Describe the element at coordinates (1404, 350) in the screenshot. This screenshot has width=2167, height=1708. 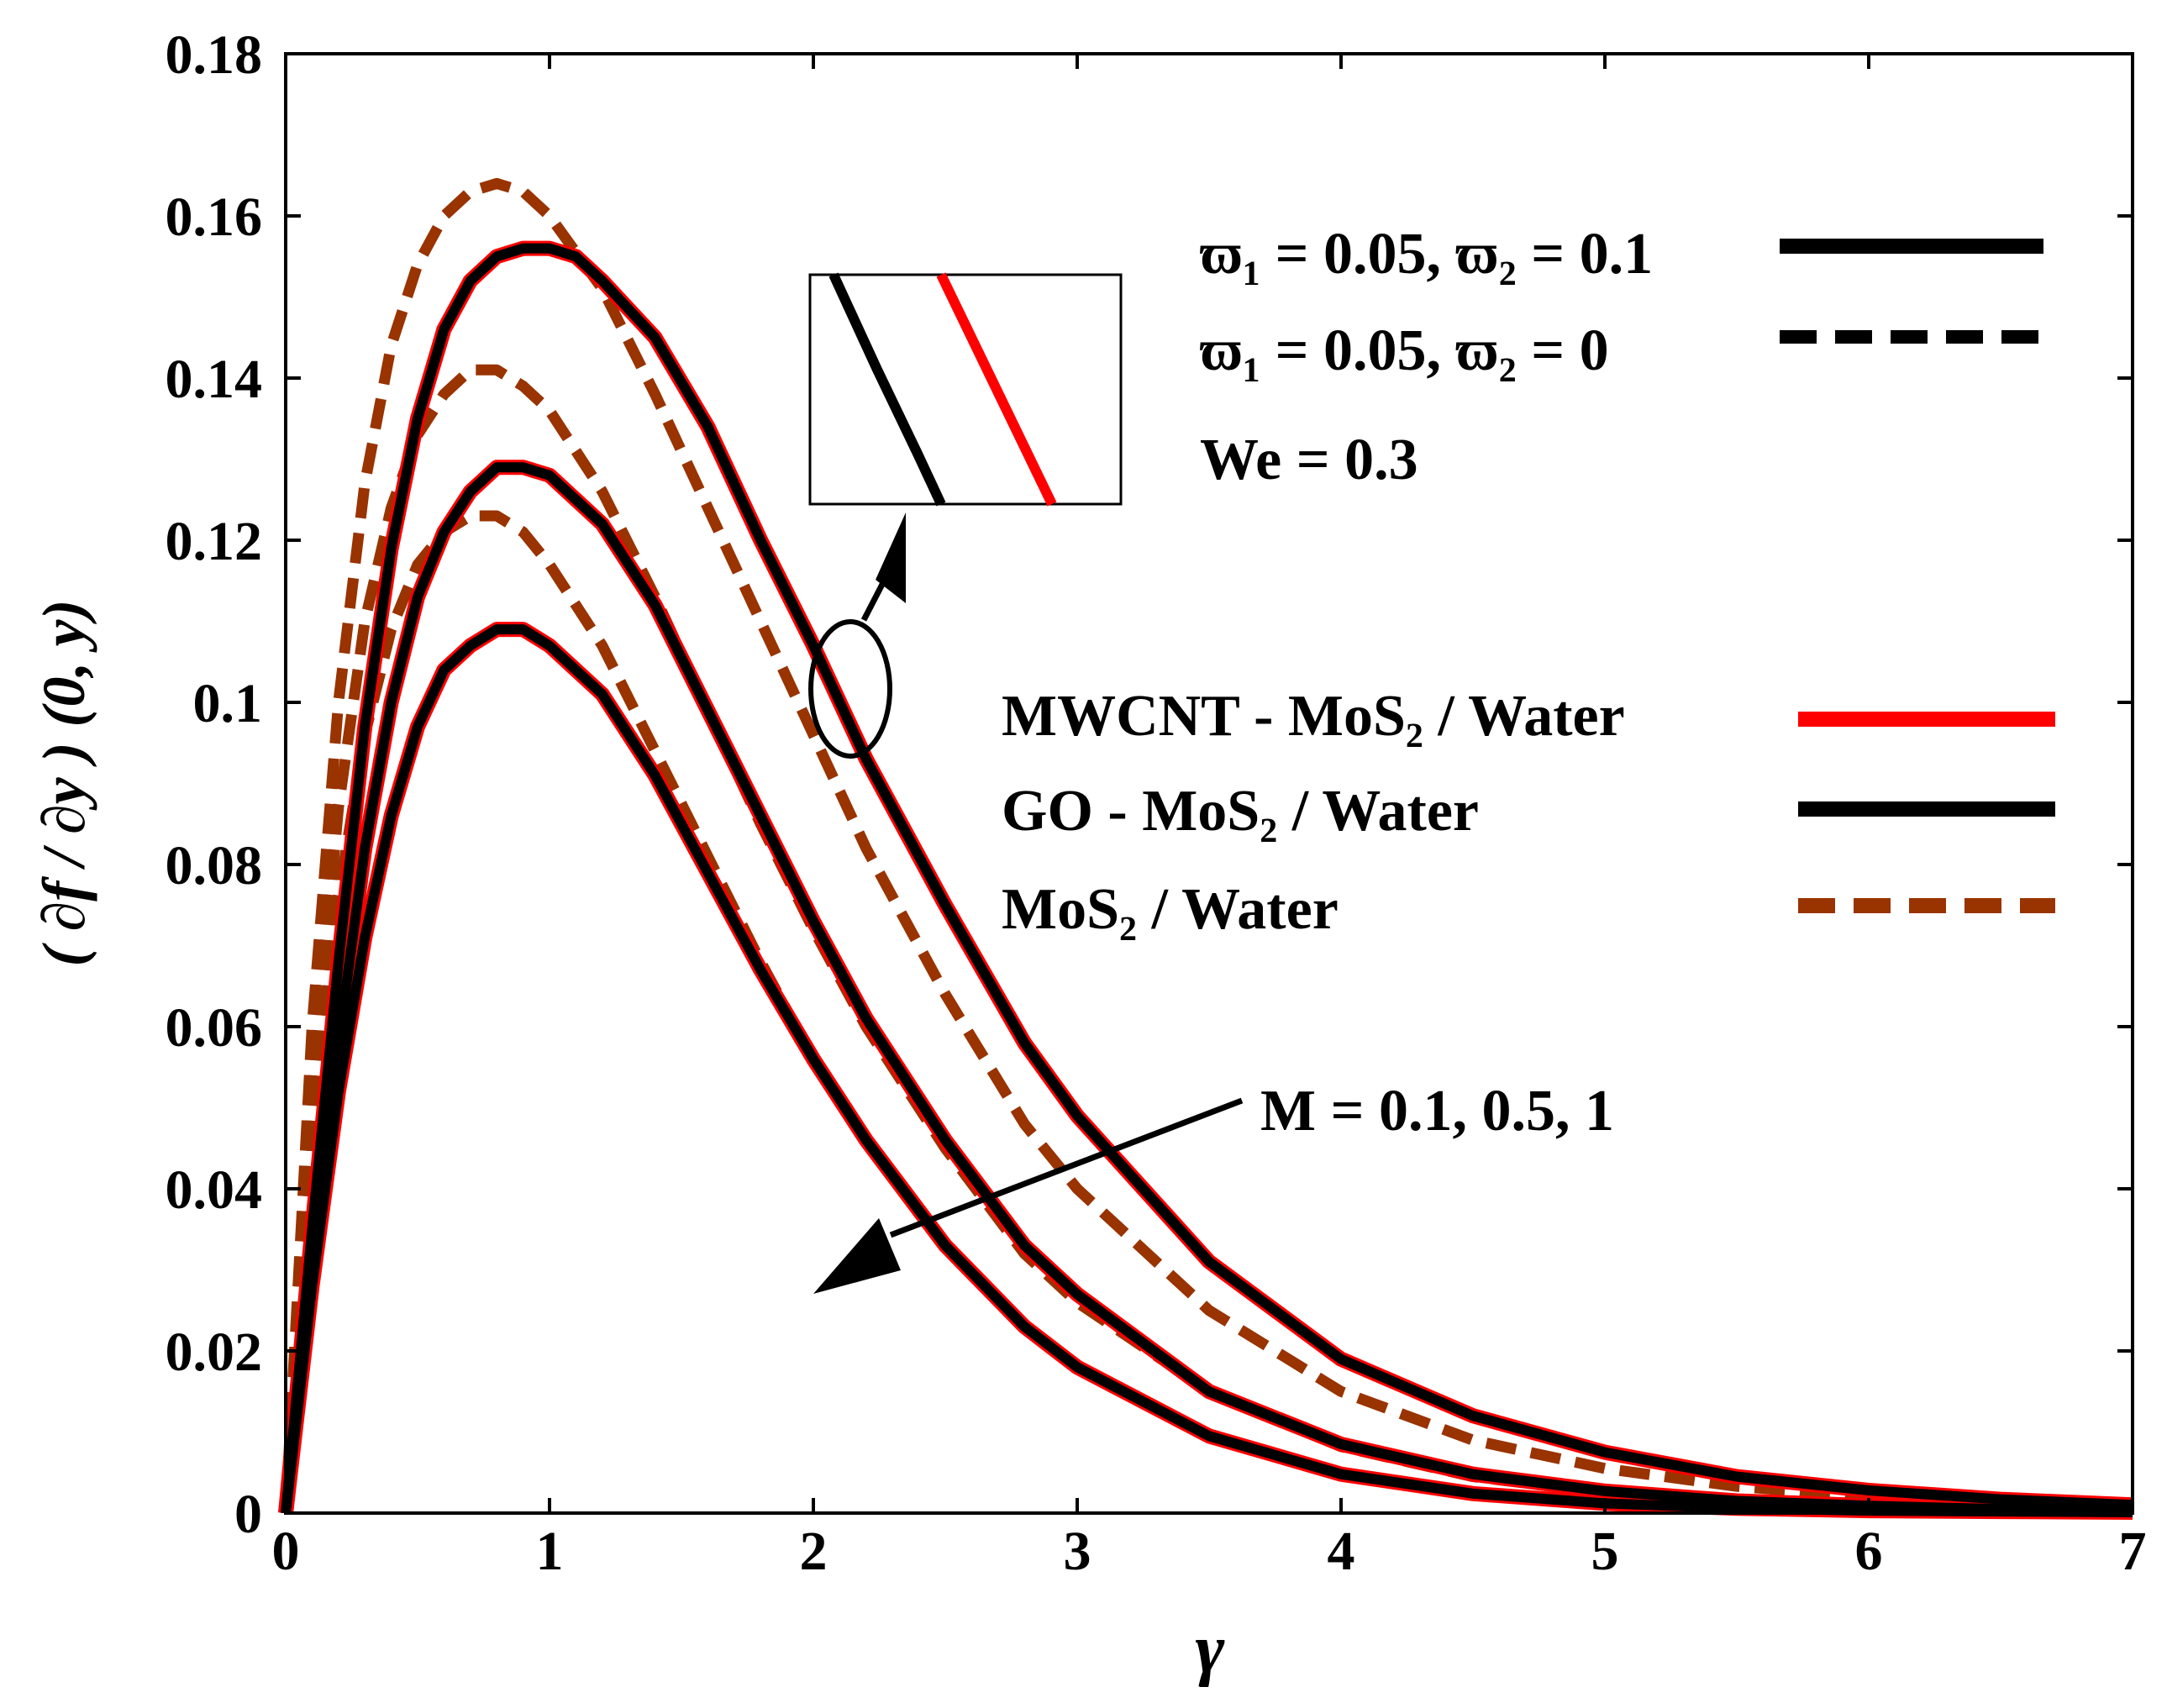
I see `legend-param-dashed-label: ϖ₁ = 0.05, ϖ₂ = 0` at that location.